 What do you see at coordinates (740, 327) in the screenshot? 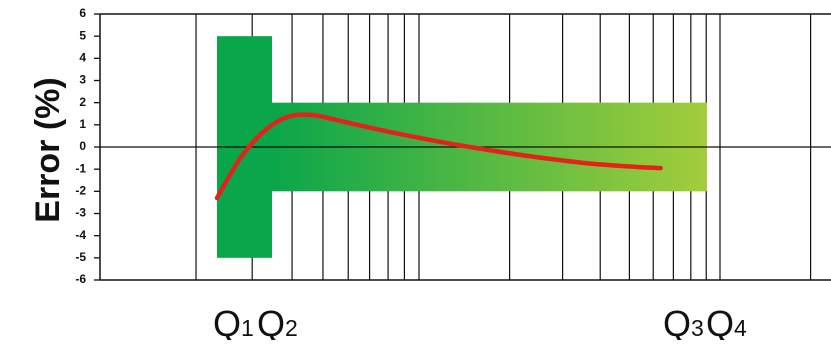
I see `flow-label-subscript: 4` at bounding box center [740, 327].